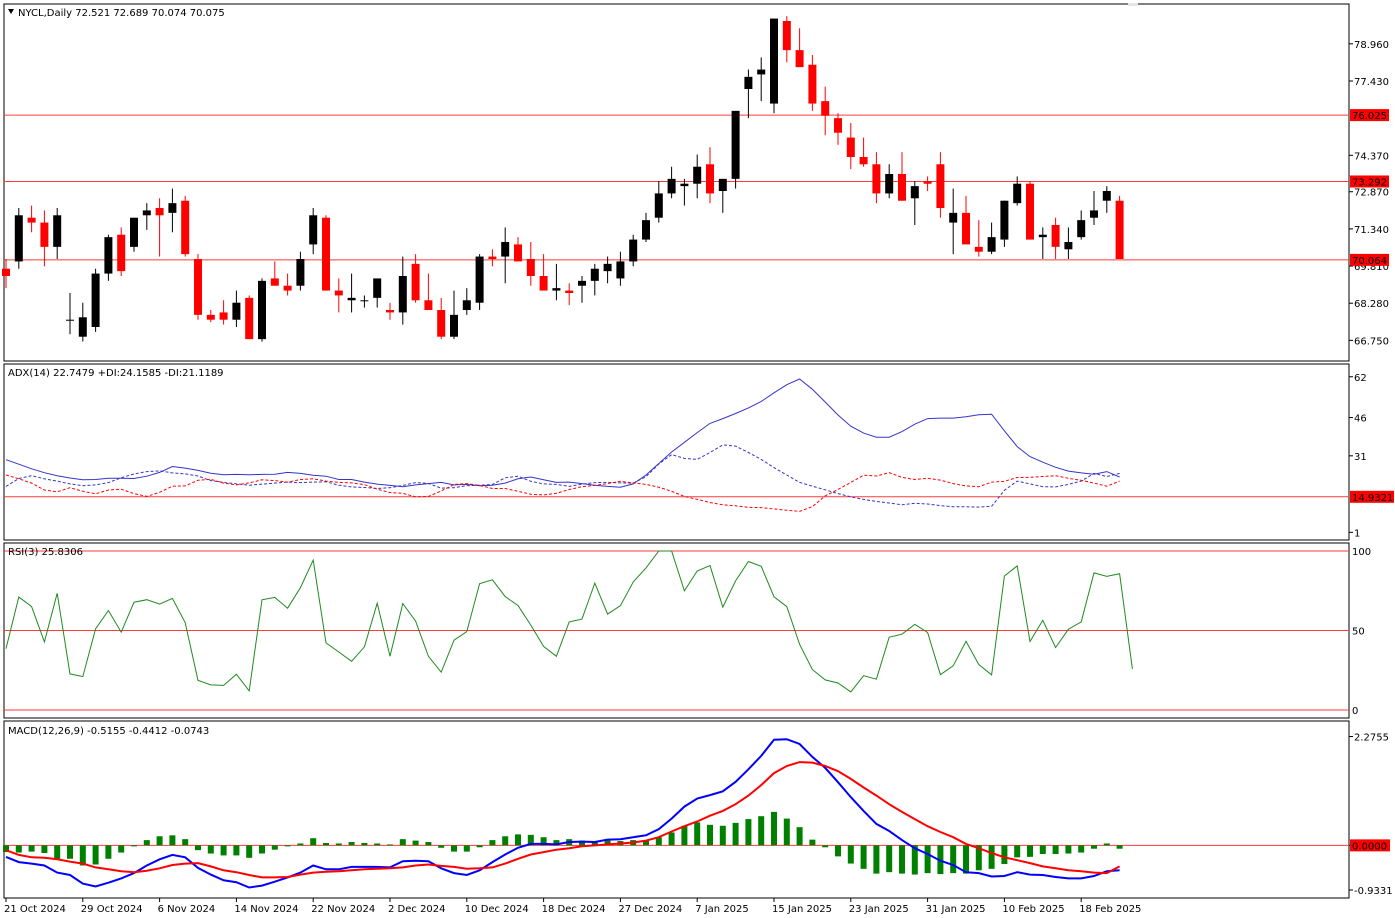 Image resolution: width=1395 pixels, height=918 pixels. What do you see at coordinates (563, 820) in the screenshot?
I see `signal-line` at bounding box center [563, 820].